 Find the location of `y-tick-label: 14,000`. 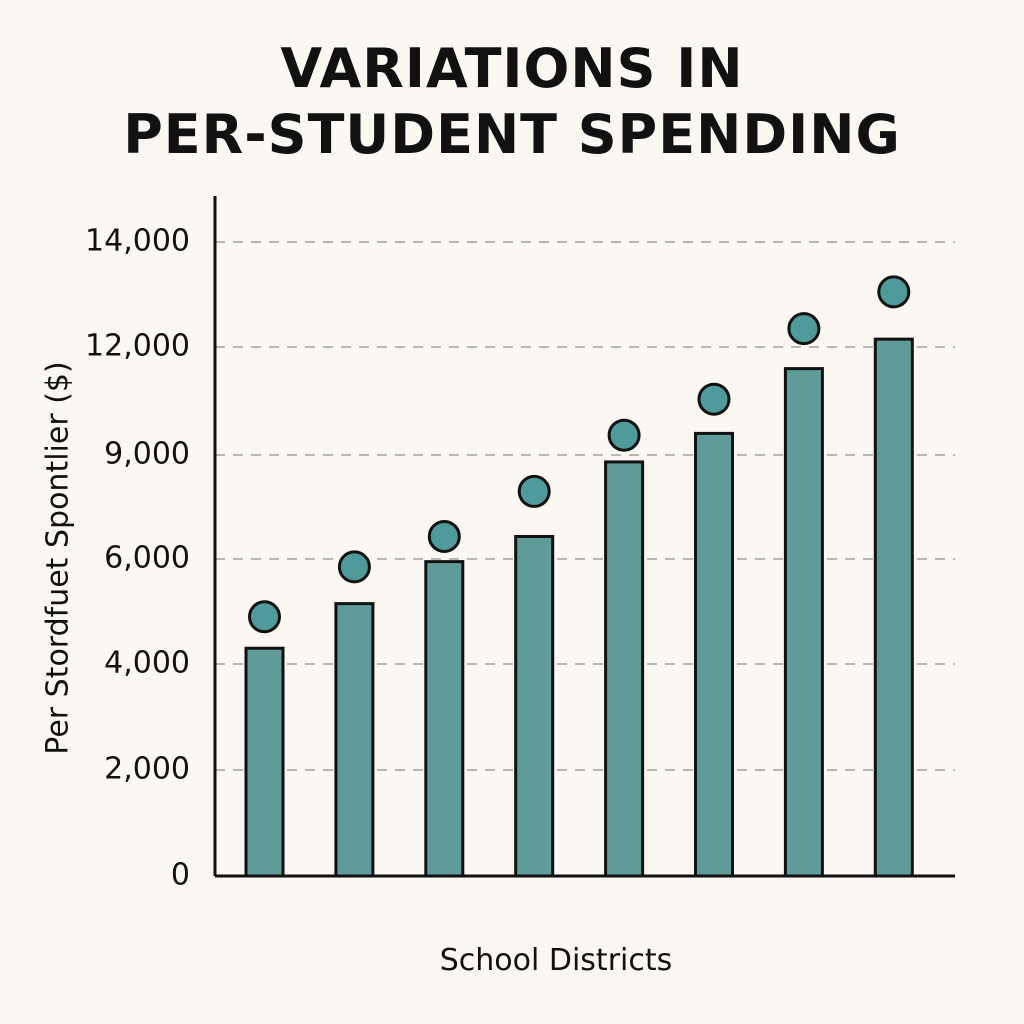

y-tick-label: 14,000 is located at coordinates (137, 241).